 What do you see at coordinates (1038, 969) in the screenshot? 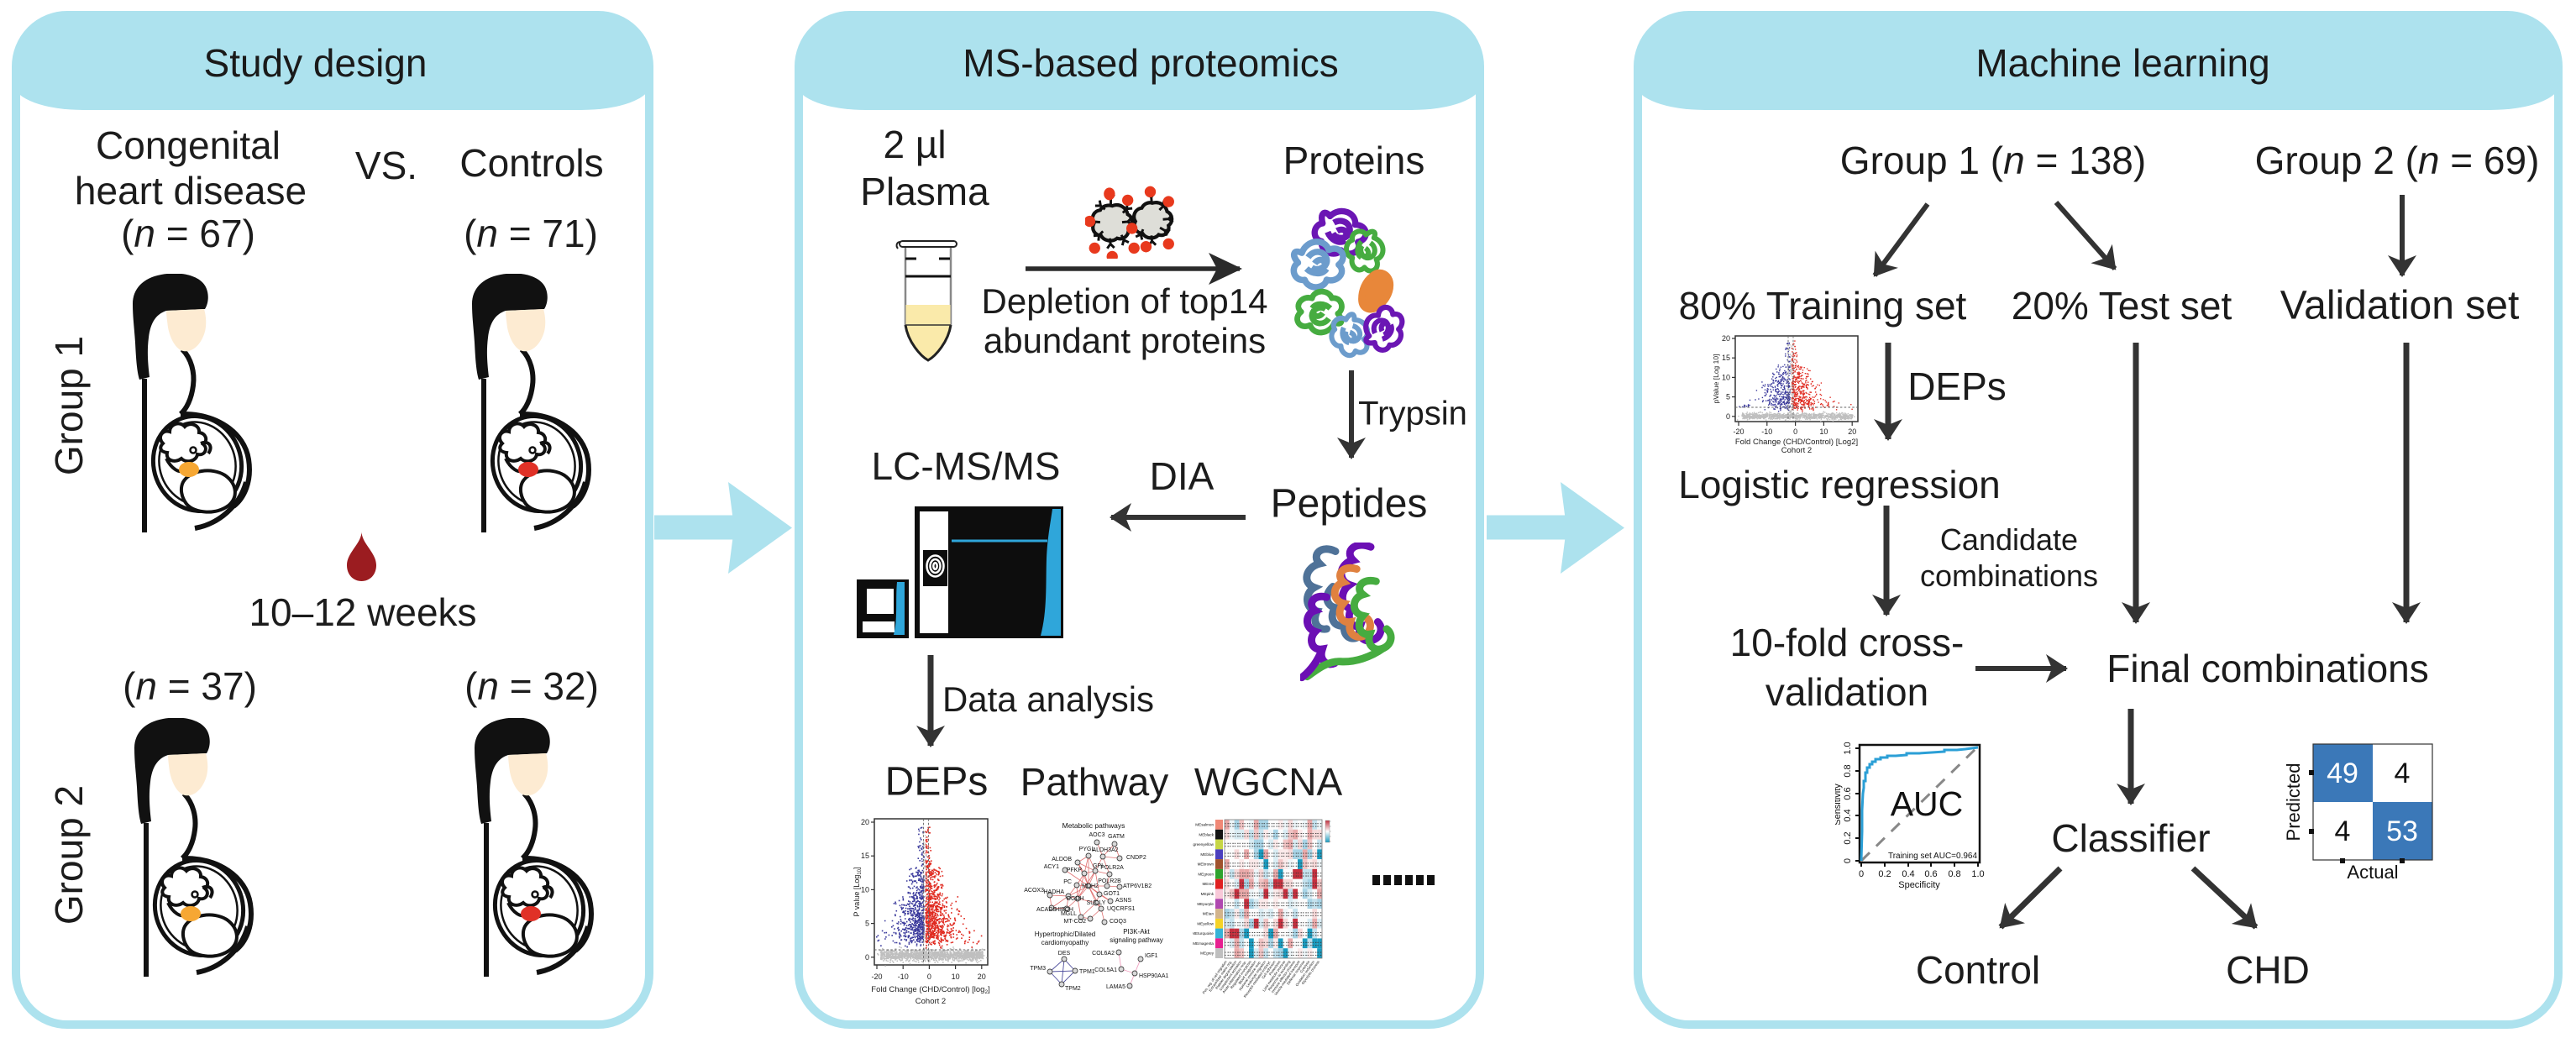
I see `svg-text: TPM3` at bounding box center [1038, 969].